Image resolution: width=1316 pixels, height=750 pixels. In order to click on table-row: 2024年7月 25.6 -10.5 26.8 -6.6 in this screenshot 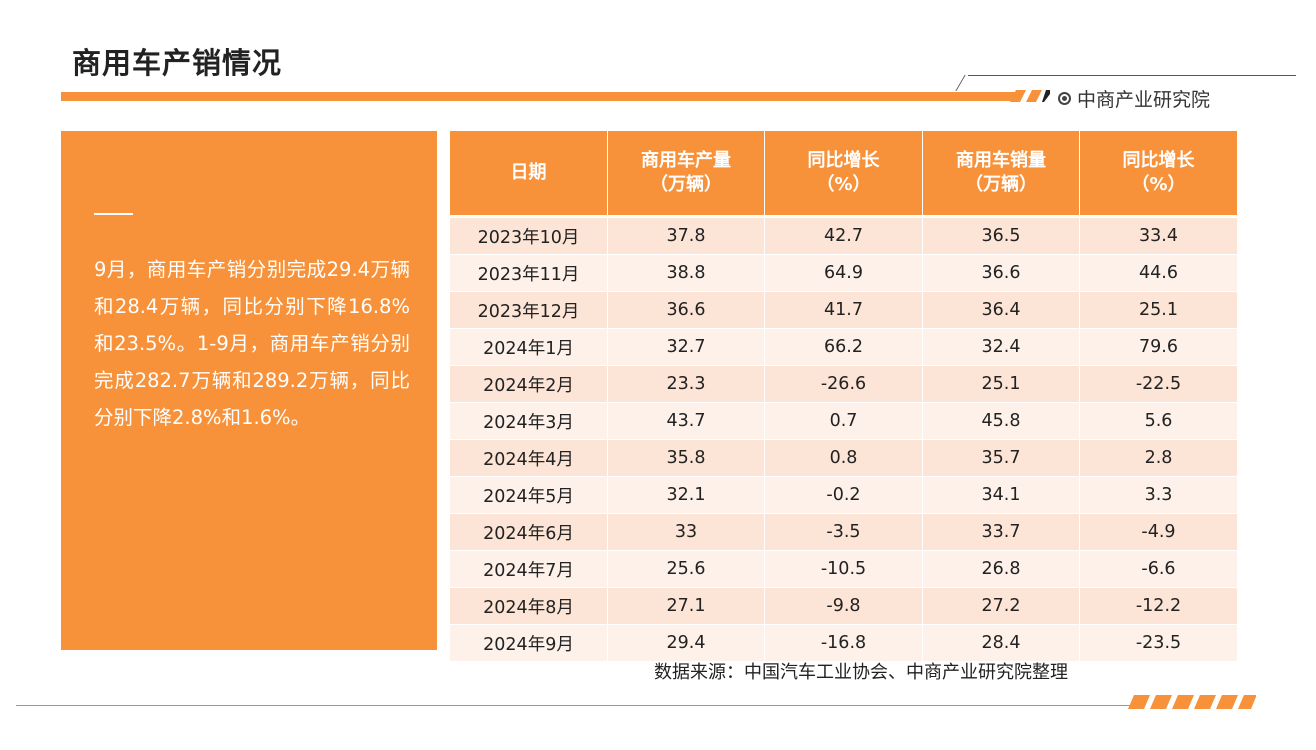, I will do `click(843, 569)`.